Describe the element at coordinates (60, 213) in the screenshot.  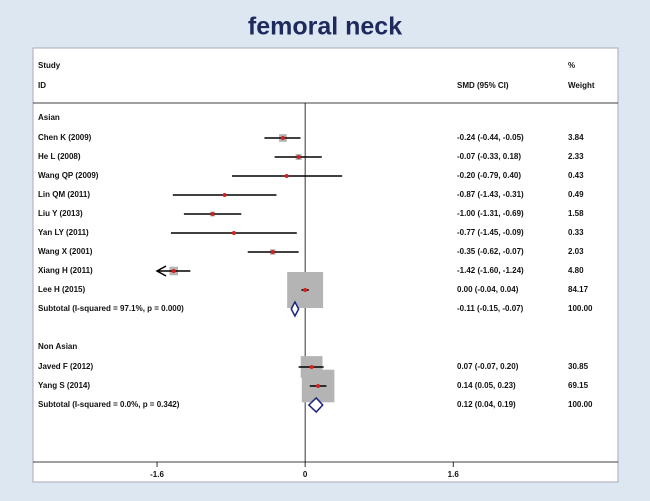
I see `study-label: Liu Y (2013)` at that location.